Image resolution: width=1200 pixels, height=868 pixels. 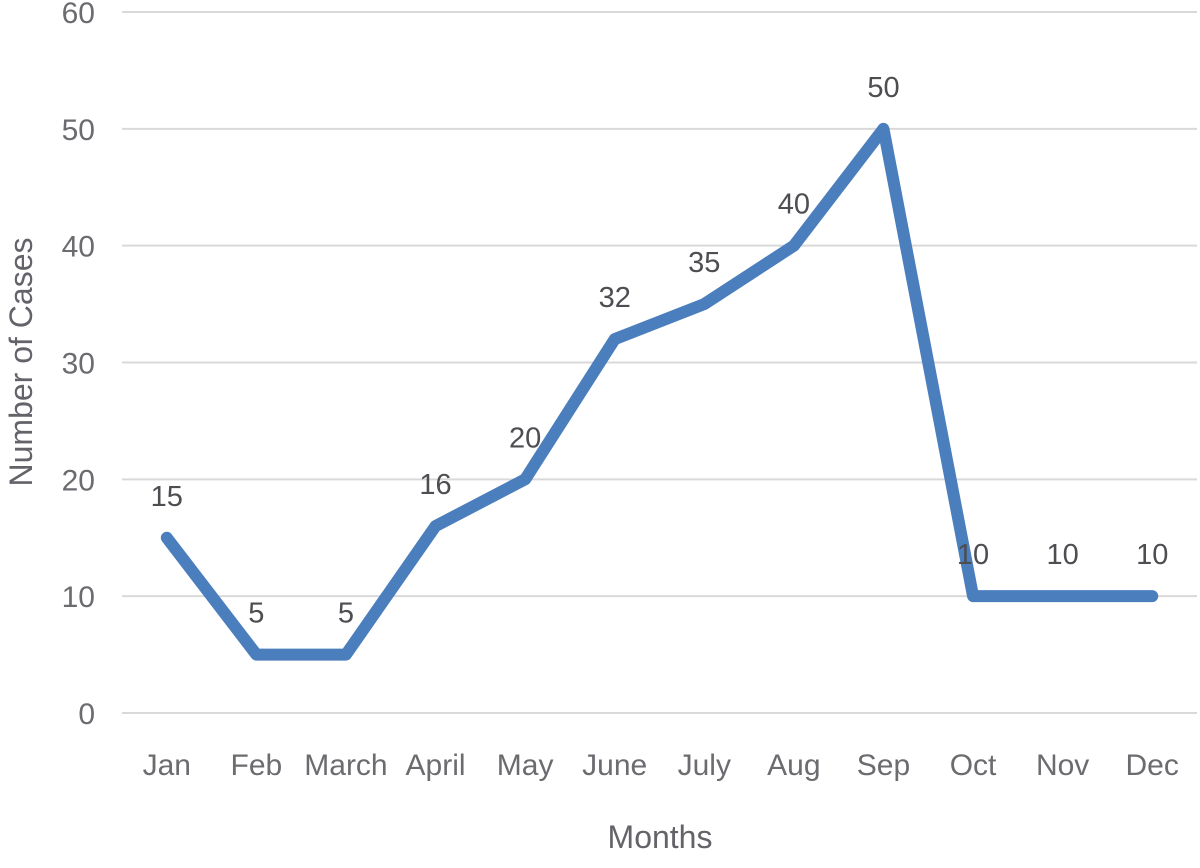 I want to click on data-label: 40, so click(x=794, y=205).